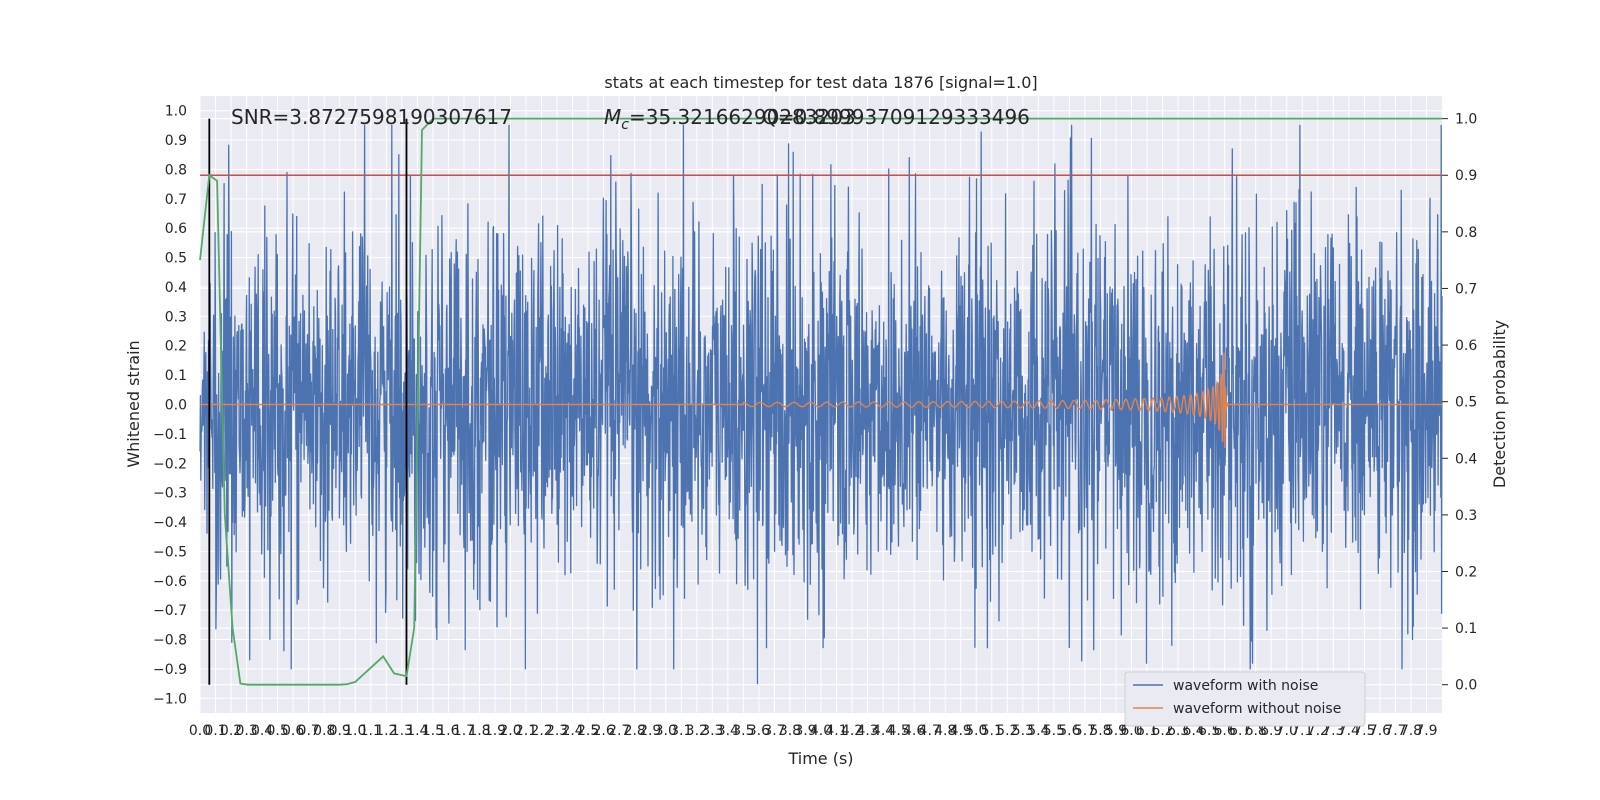  Describe the element at coordinates (1245, 686) in the screenshot. I see `legend-label-noise: waveform with noise` at that location.